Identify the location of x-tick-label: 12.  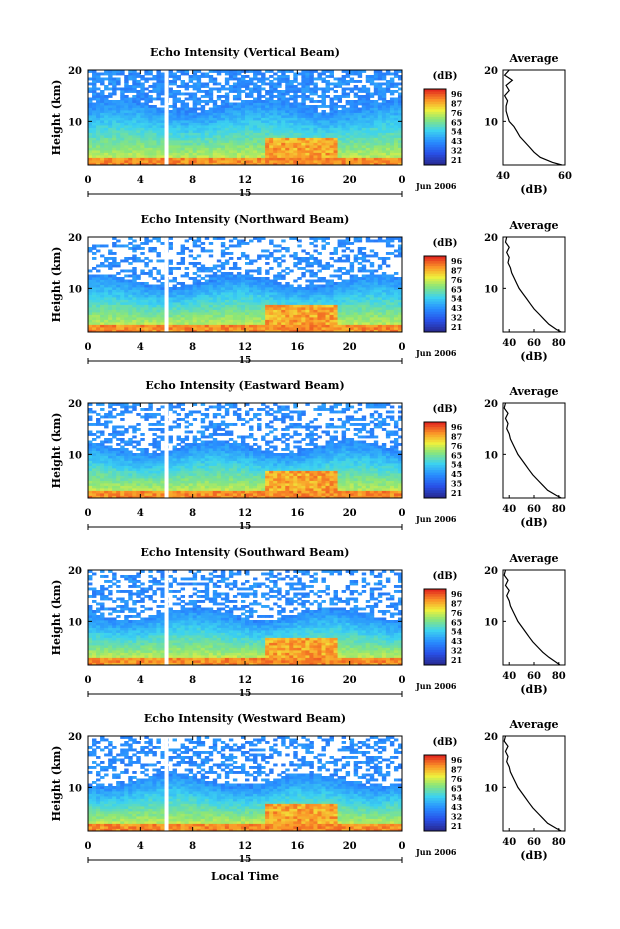
(245, 347).